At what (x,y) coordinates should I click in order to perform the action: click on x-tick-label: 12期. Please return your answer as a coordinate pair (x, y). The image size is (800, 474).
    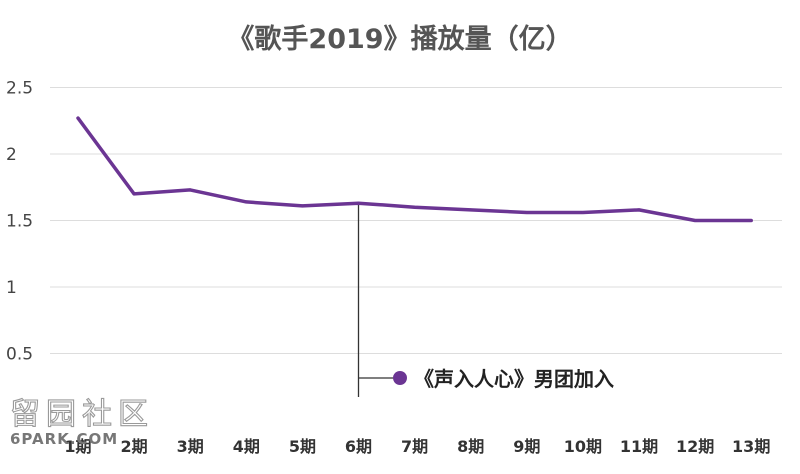
    Looking at the image, I should click on (695, 446).